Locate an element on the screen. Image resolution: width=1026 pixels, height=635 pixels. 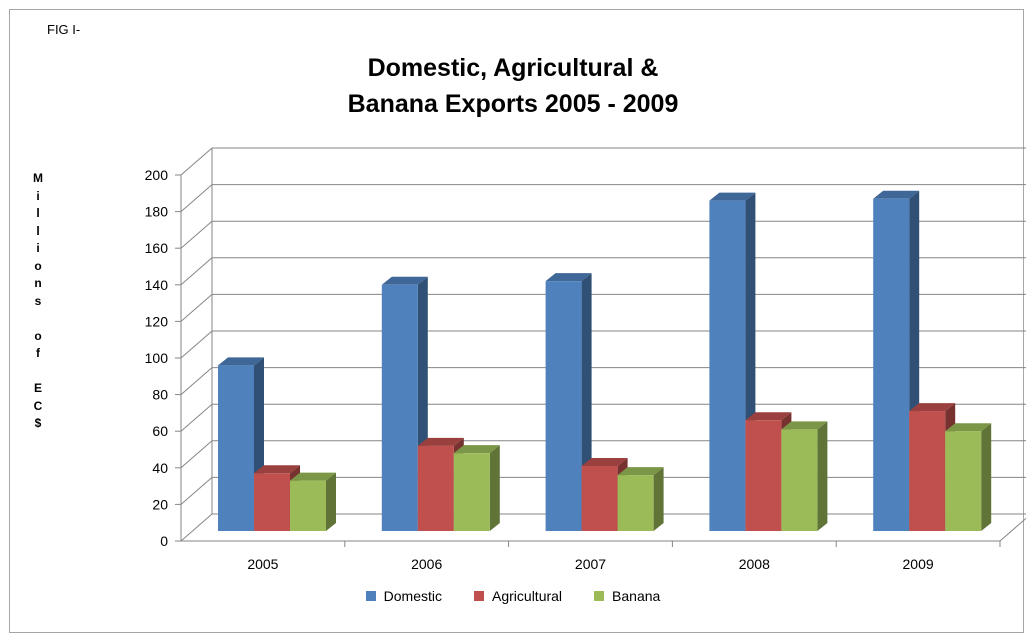
bar-domestic-2005 is located at coordinates (236, 448).